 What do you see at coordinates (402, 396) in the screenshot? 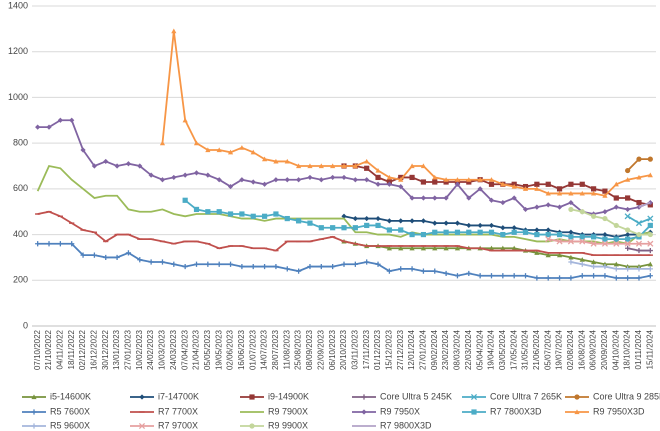
I see `legend-item: Core Ultra 5 245K` at bounding box center [402, 396].